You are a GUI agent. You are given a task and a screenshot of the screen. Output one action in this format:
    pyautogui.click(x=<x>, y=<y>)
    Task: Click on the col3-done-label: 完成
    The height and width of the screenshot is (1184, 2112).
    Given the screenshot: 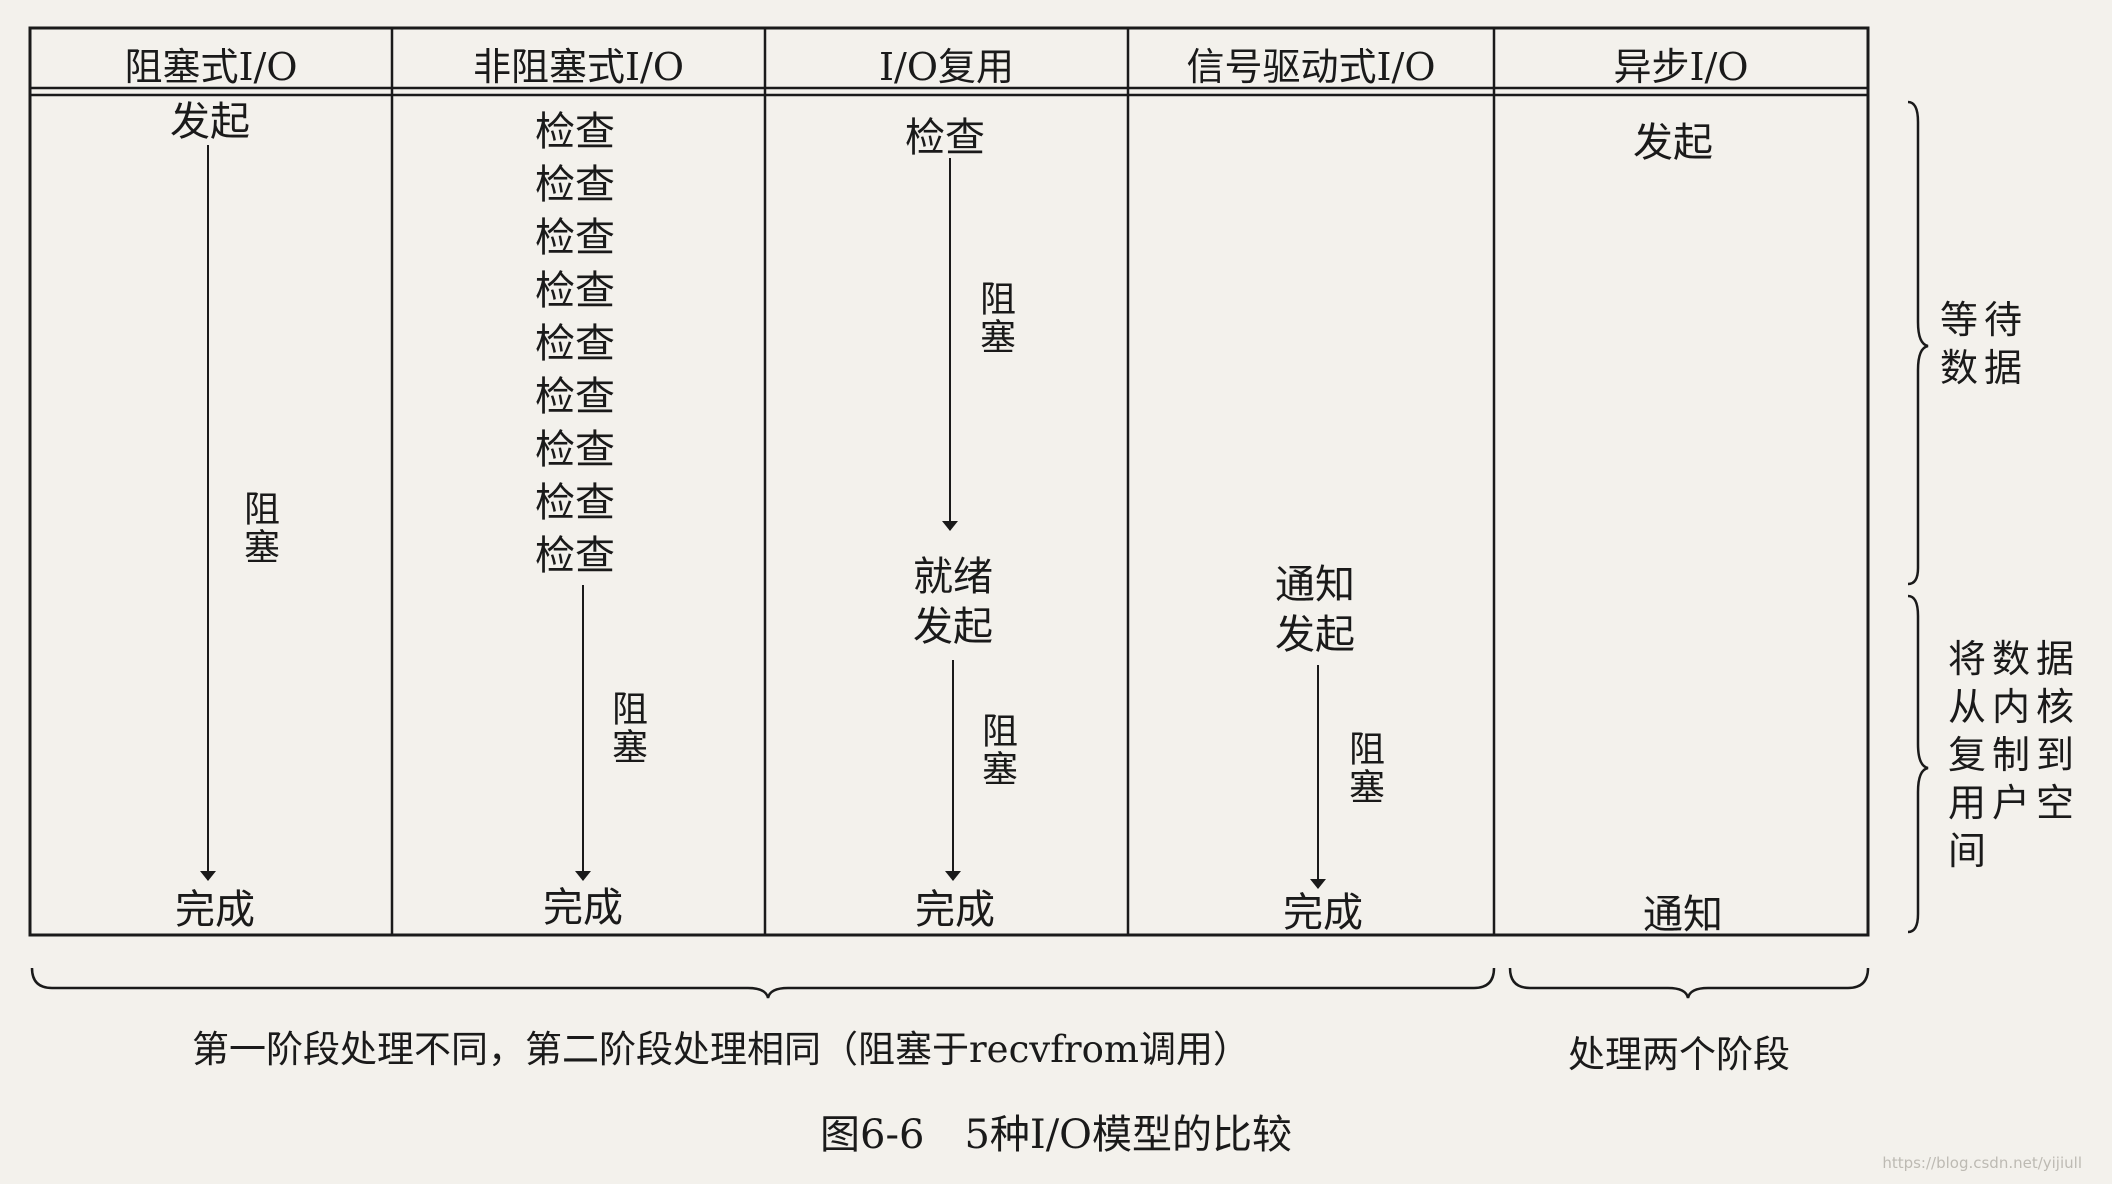 What is the action you would take?
    pyautogui.click(x=955, y=910)
    